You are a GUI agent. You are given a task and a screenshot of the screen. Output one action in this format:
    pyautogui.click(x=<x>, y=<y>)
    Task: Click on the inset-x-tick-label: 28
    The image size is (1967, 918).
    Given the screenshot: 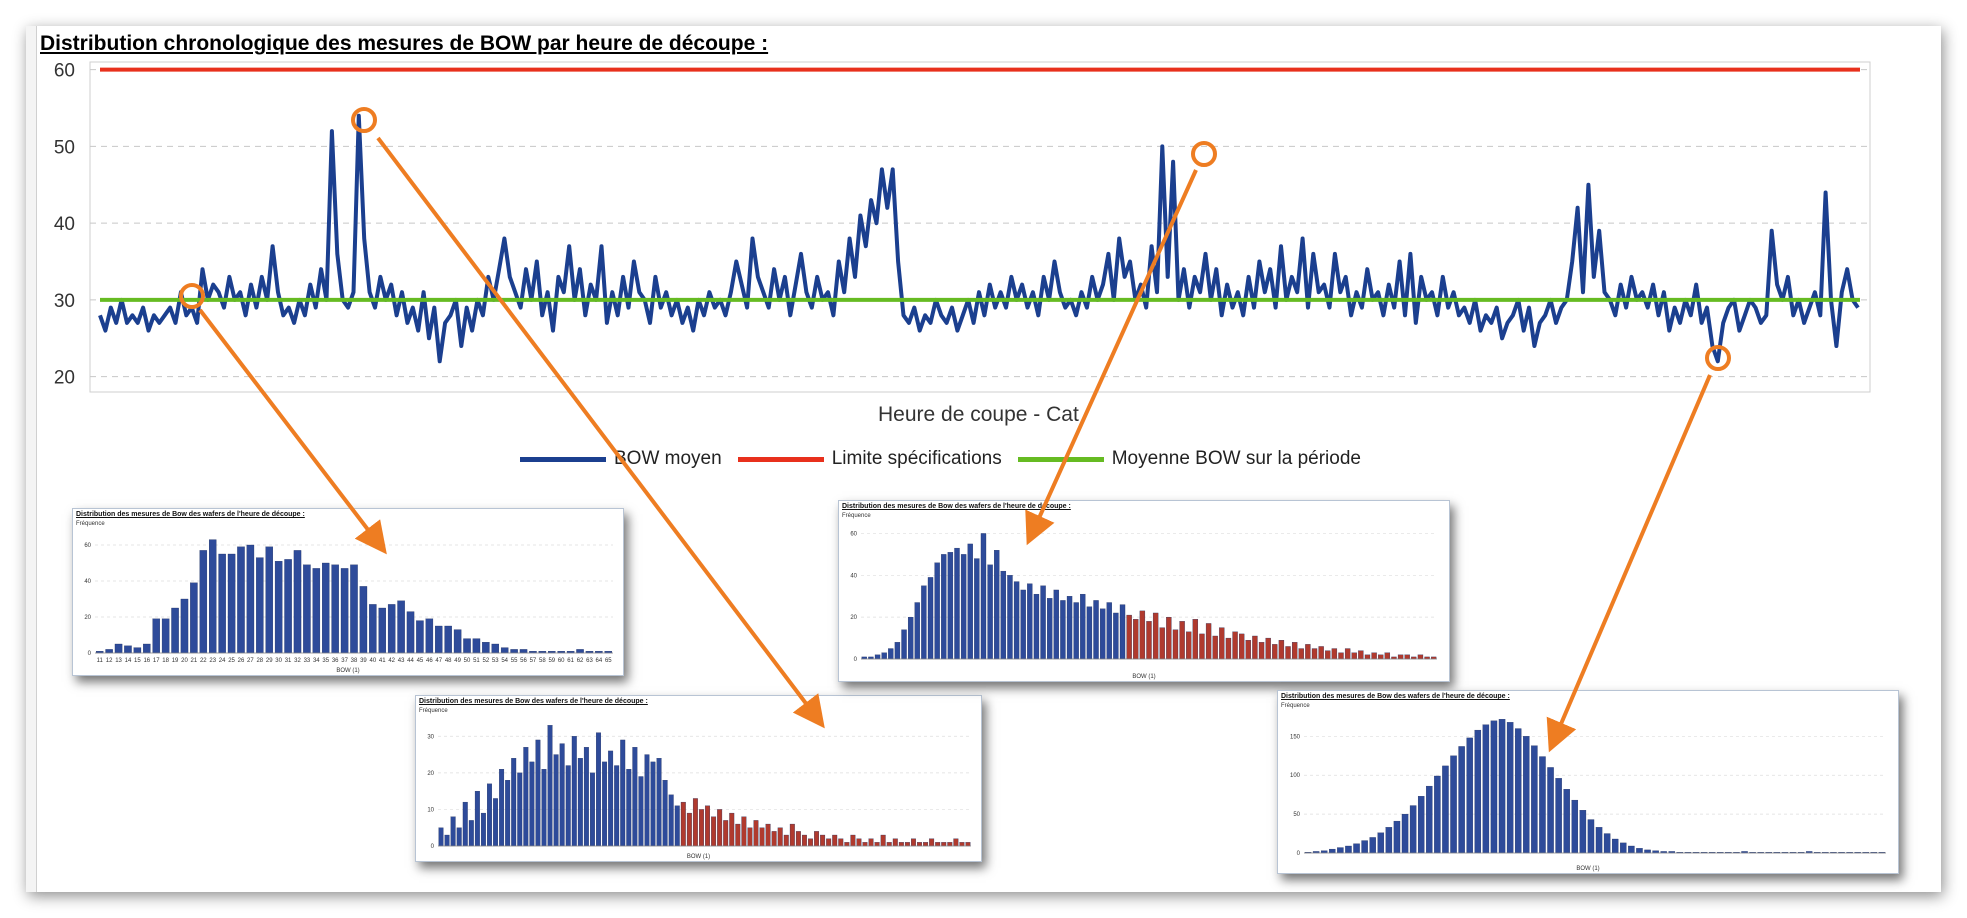 What is the action you would take?
    pyautogui.click(x=259, y=661)
    